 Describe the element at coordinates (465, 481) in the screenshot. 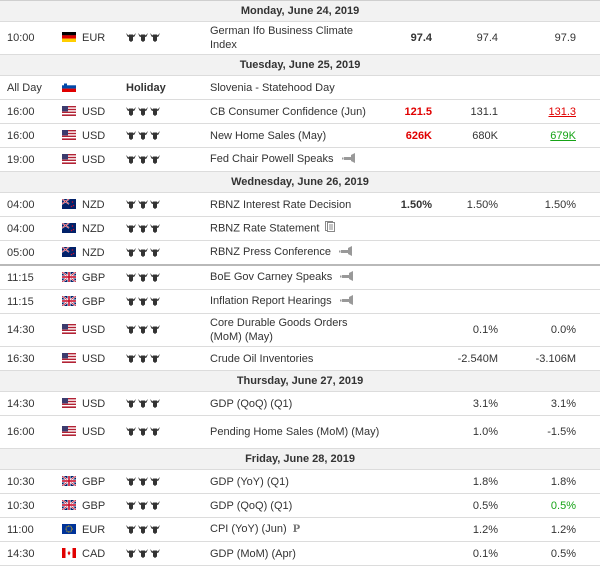

I see `event-forecast: 1.8%` at that location.